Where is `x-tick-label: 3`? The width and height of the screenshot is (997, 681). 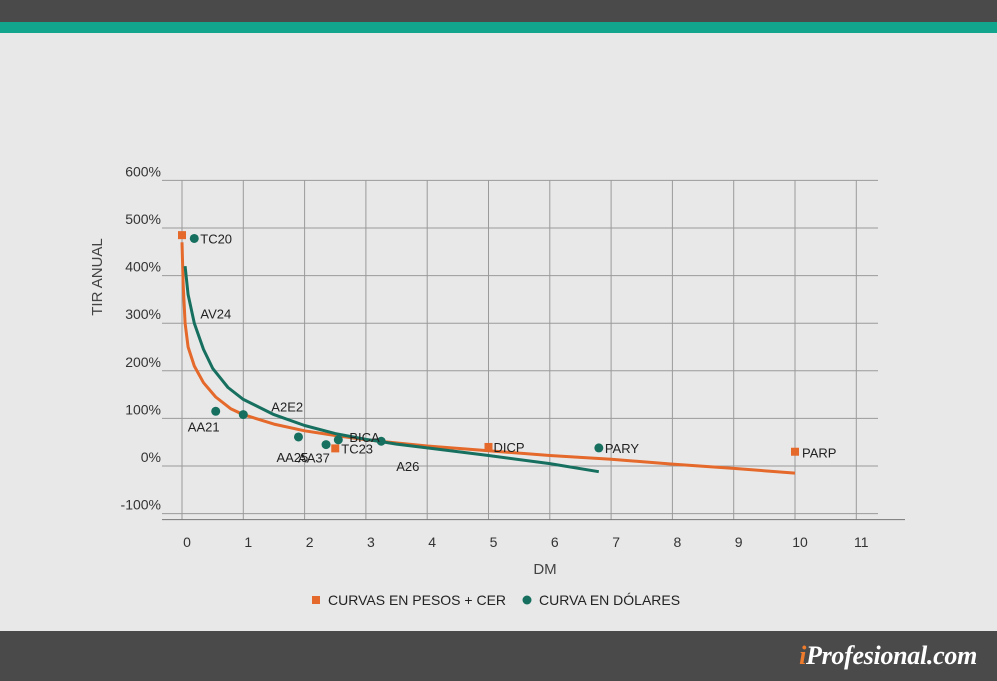 x-tick-label: 3 is located at coordinates (371, 542).